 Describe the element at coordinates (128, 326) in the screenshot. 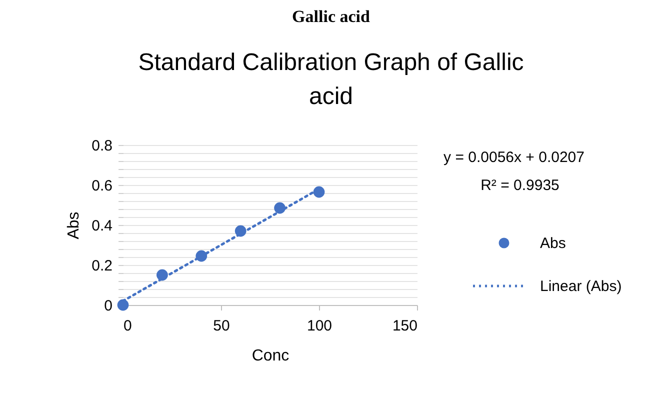

I see `x-tick-label: 0` at that location.